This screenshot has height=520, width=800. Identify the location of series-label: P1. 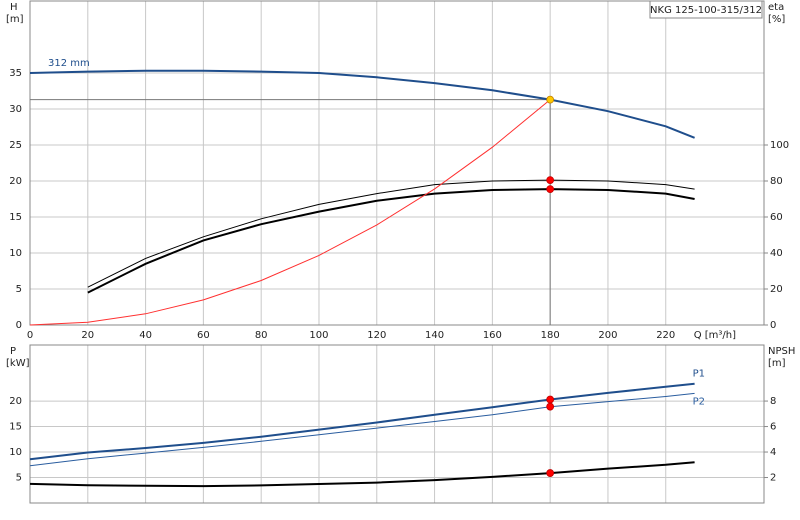
(699, 374).